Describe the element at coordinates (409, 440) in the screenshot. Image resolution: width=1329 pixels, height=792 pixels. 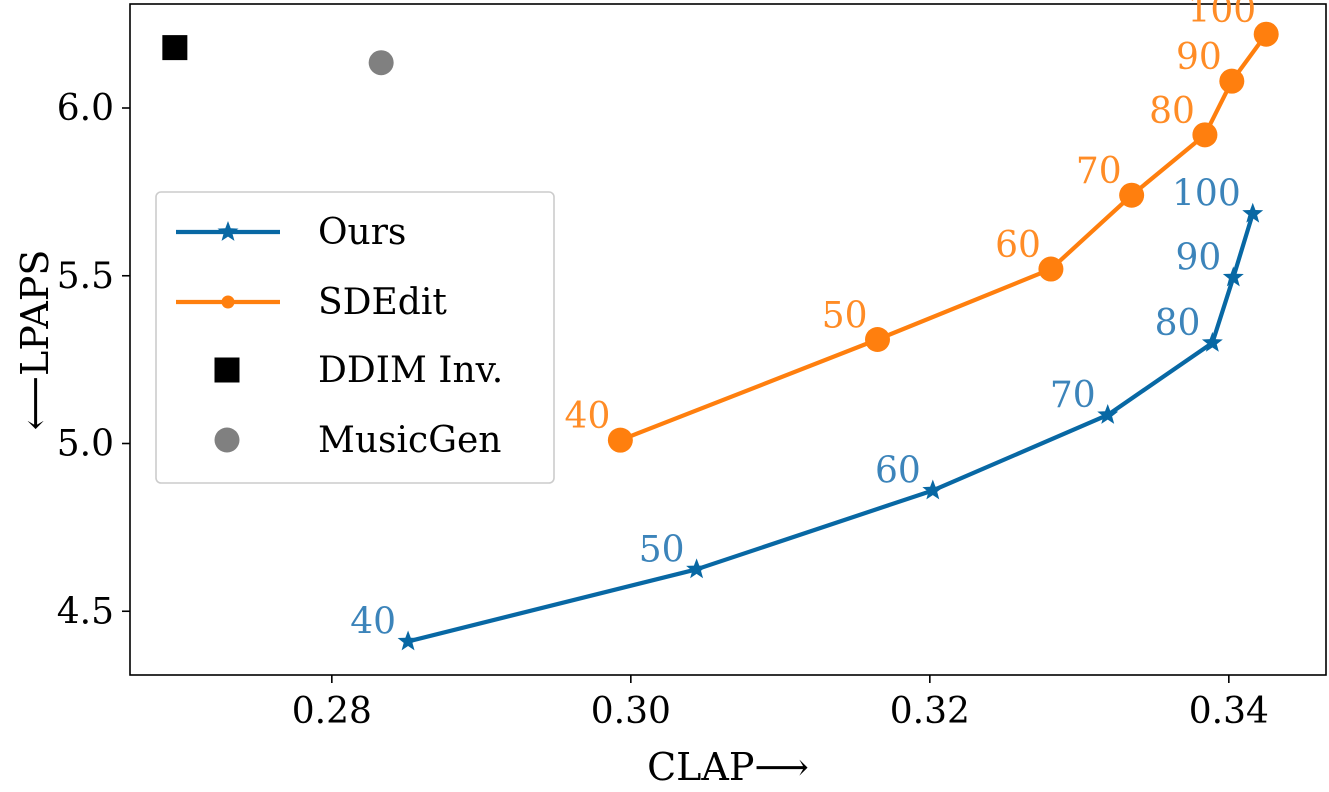
I see `legend-label: MusicGen` at that location.